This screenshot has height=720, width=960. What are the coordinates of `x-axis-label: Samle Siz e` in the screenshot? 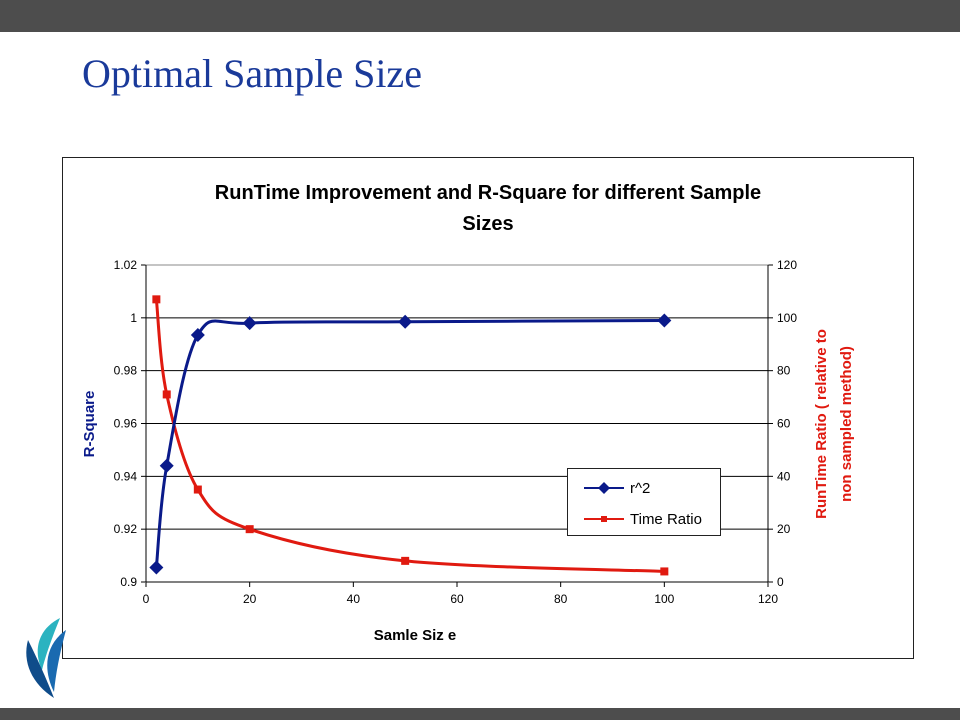 It's located at (415, 635).